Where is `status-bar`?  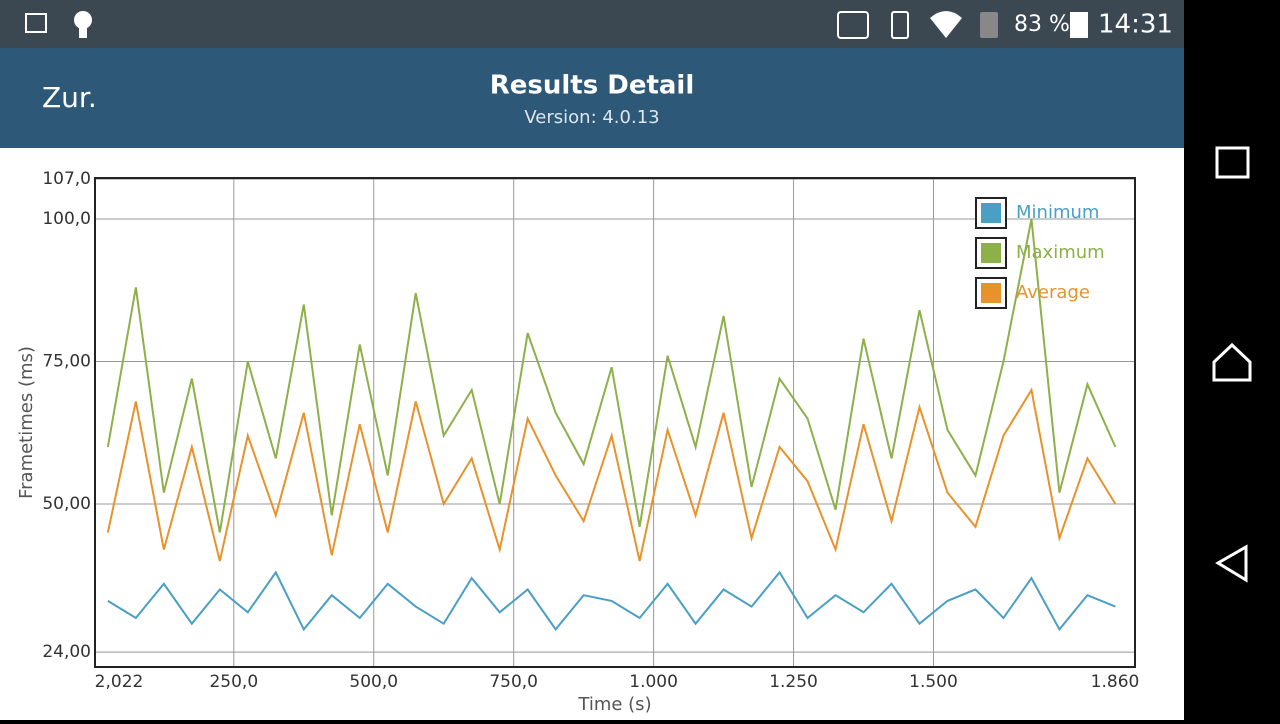
status-bar is located at coordinates (592, 24).